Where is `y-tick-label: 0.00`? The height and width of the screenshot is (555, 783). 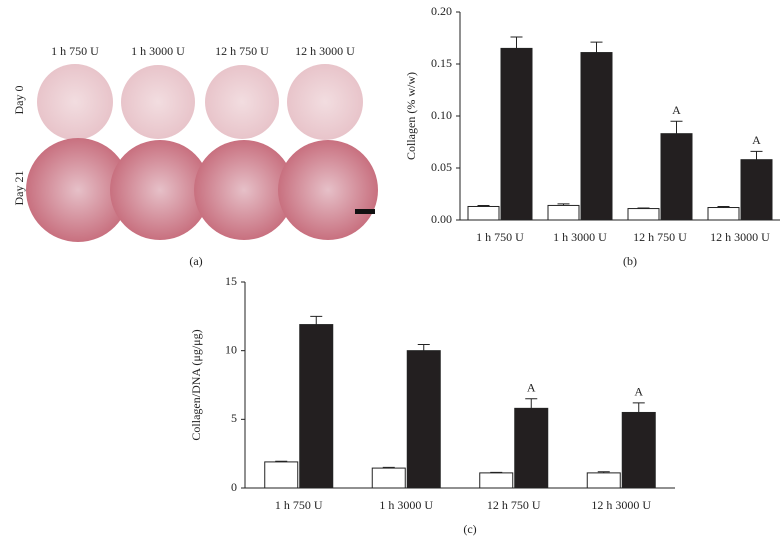
y-tick-label: 0.00 is located at coordinates (441, 219).